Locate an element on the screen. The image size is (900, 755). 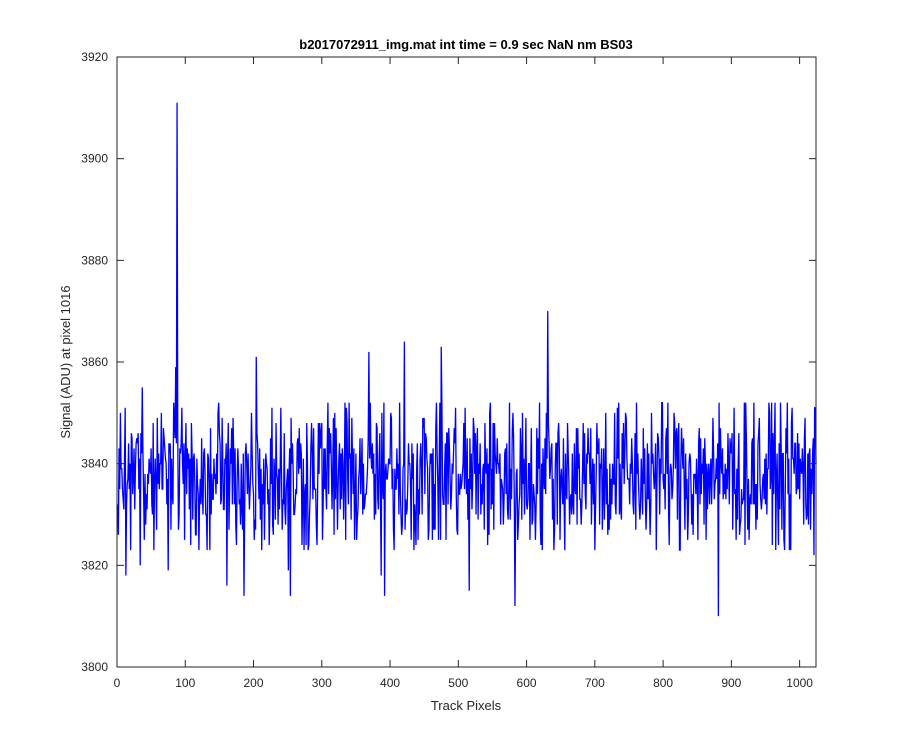
x-tick-label: 600 is located at coordinates (527, 683).